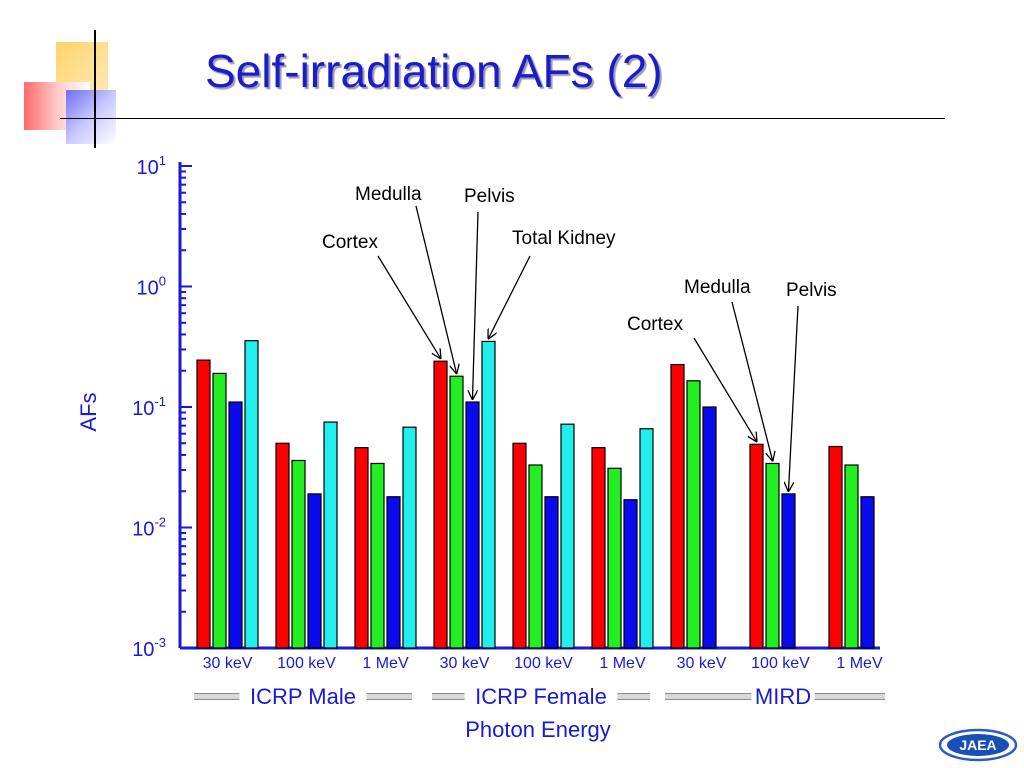 The height and width of the screenshot is (768, 1024). What do you see at coordinates (303, 696) in the screenshot?
I see `group-label: ICRP Male` at bounding box center [303, 696].